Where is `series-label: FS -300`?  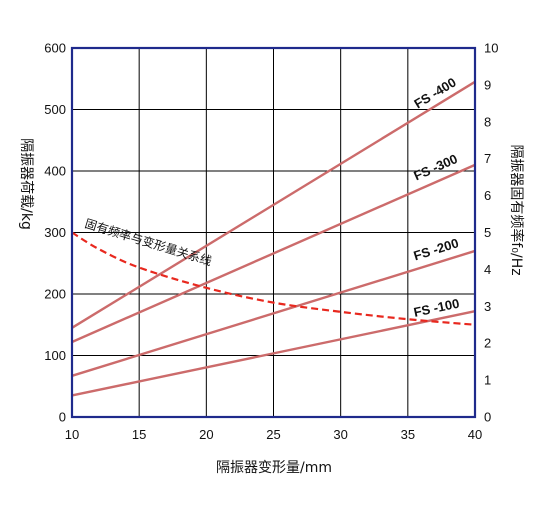
series-label: FS -300 is located at coordinates (435, 167).